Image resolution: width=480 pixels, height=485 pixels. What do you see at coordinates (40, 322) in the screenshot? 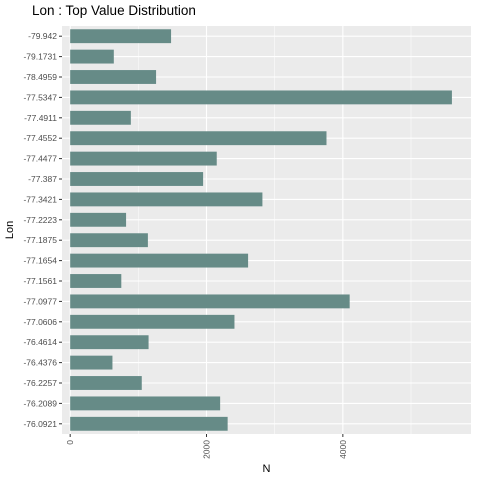
I see `y-tick-label: -77.0606` at bounding box center [40, 322].